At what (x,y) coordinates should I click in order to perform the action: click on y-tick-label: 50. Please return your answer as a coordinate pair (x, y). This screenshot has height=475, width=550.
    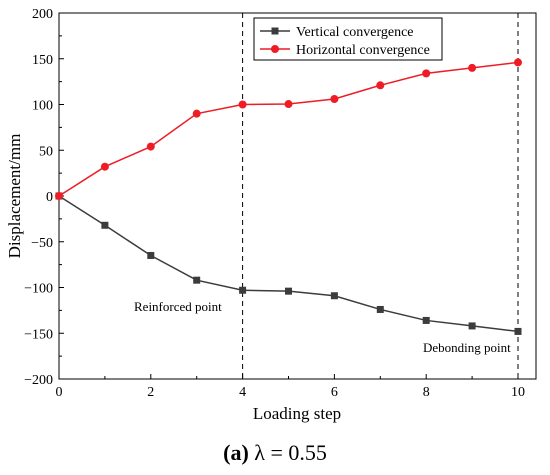
    Looking at the image, I should click on (46, 151).